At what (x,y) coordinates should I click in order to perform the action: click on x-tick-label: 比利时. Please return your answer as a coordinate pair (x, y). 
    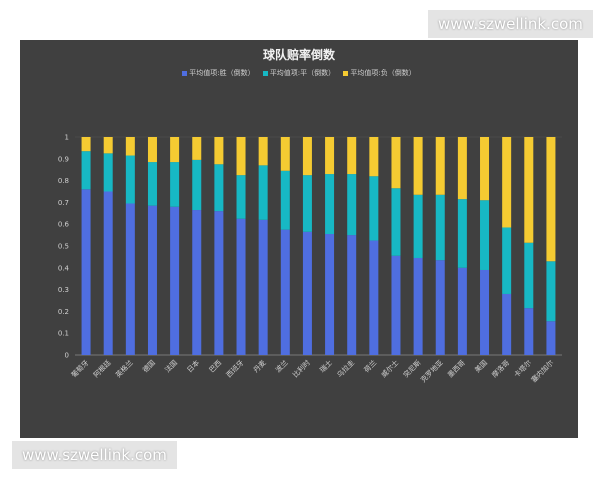
    Looking at the image, I should click on (301, 368).